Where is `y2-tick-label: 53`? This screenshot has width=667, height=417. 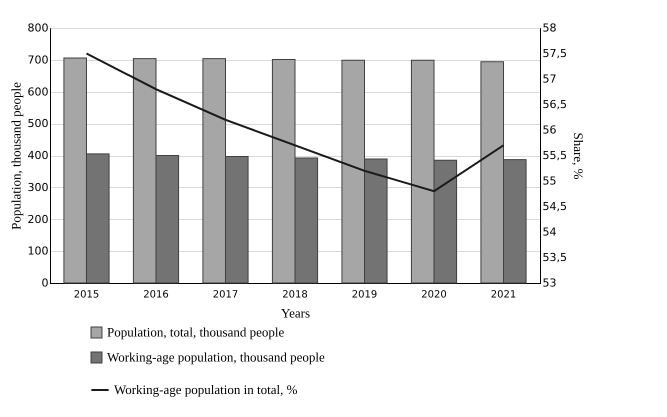 y2-tick-label: 53 is located at coordinates (549, 283).